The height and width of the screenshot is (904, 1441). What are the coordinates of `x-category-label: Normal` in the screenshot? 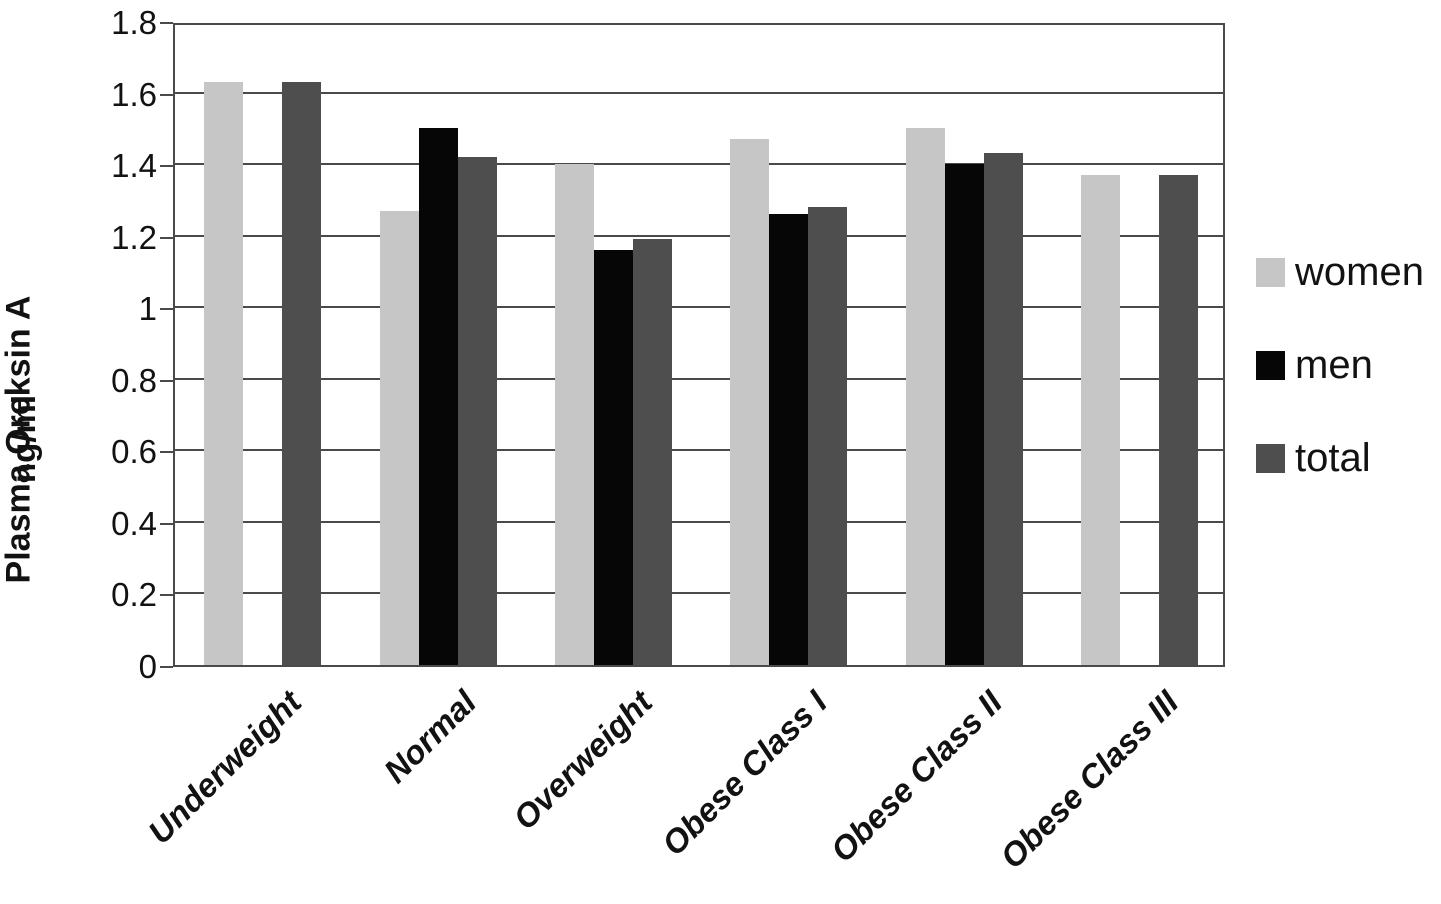 It's located at (430, 736).